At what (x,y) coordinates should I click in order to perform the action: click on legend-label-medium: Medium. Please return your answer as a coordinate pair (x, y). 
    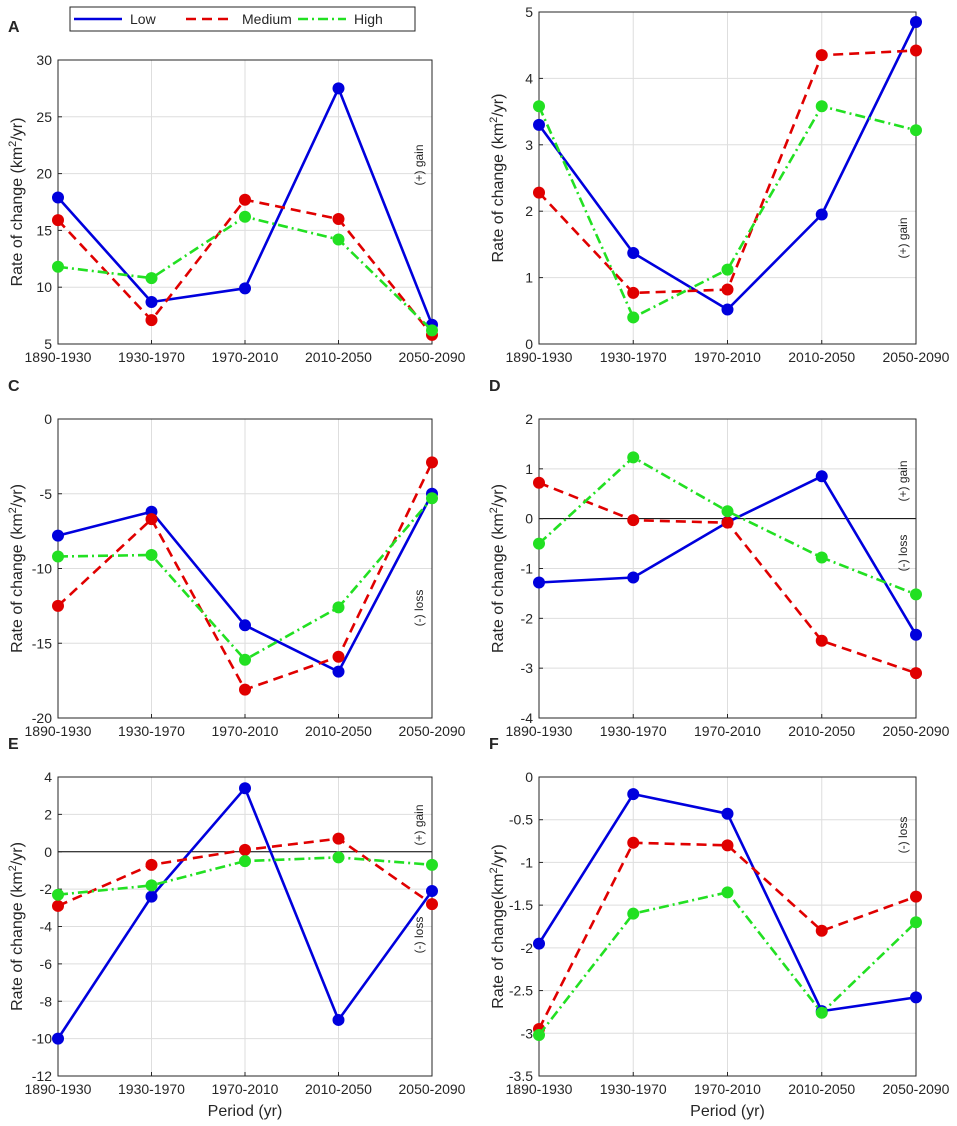
    Looking at the image, I should click on (267, 19).